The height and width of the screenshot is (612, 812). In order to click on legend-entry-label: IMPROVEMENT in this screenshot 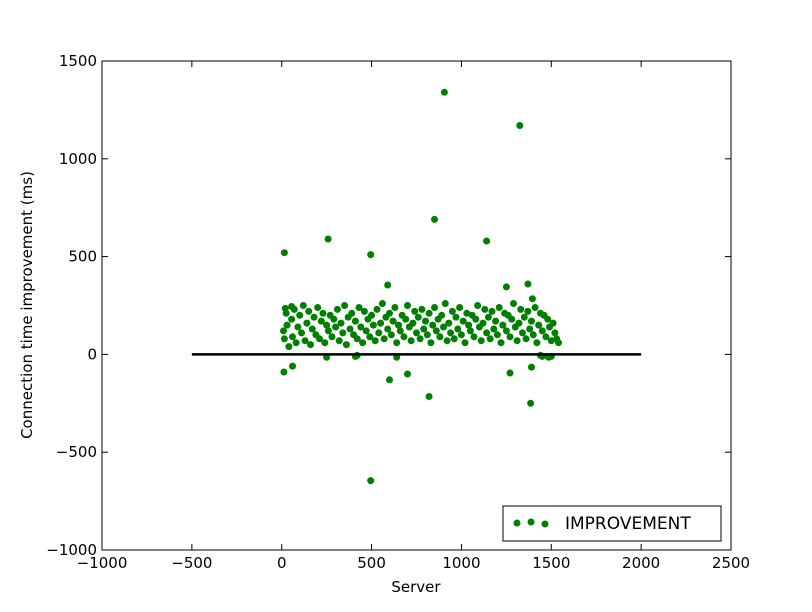, I will do `click(628, 524)`.